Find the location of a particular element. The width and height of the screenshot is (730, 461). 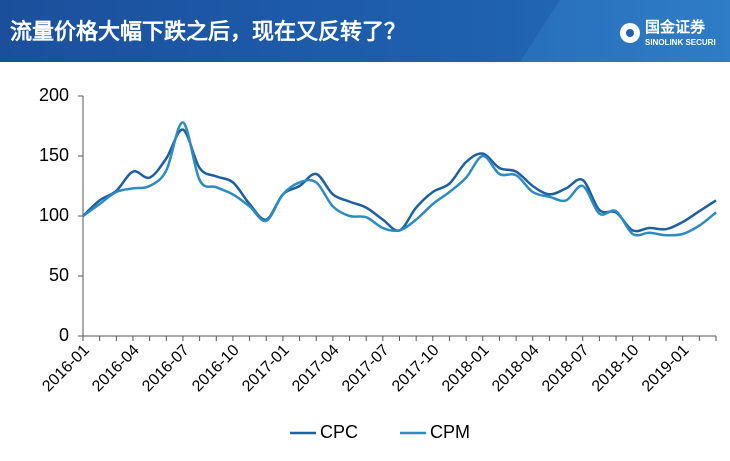

legend-label: CPM is located at coordinates (450, 432).